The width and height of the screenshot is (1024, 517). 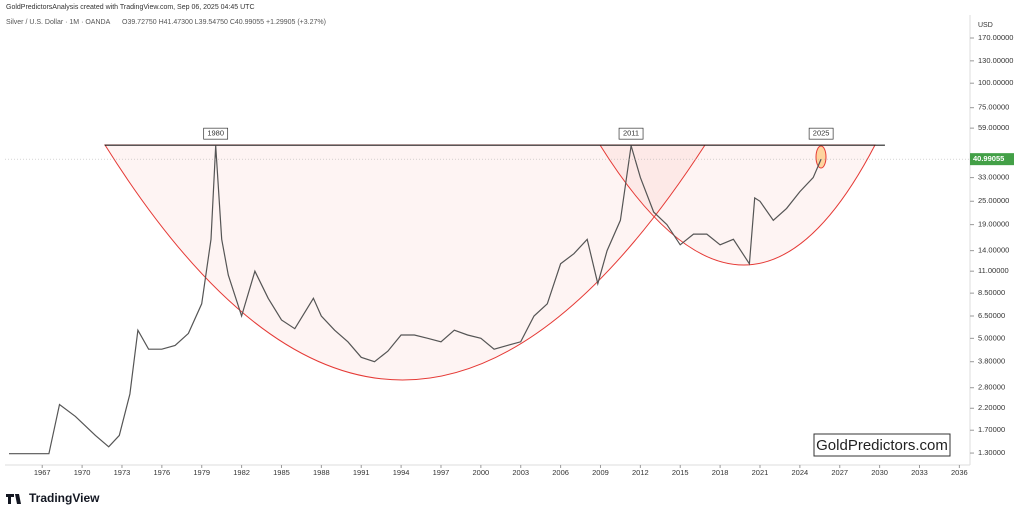 What do you see at coordinates (201, 472) in the screenshot?
I see `x-tick-label: 1979` at bounding box center [201, 472].